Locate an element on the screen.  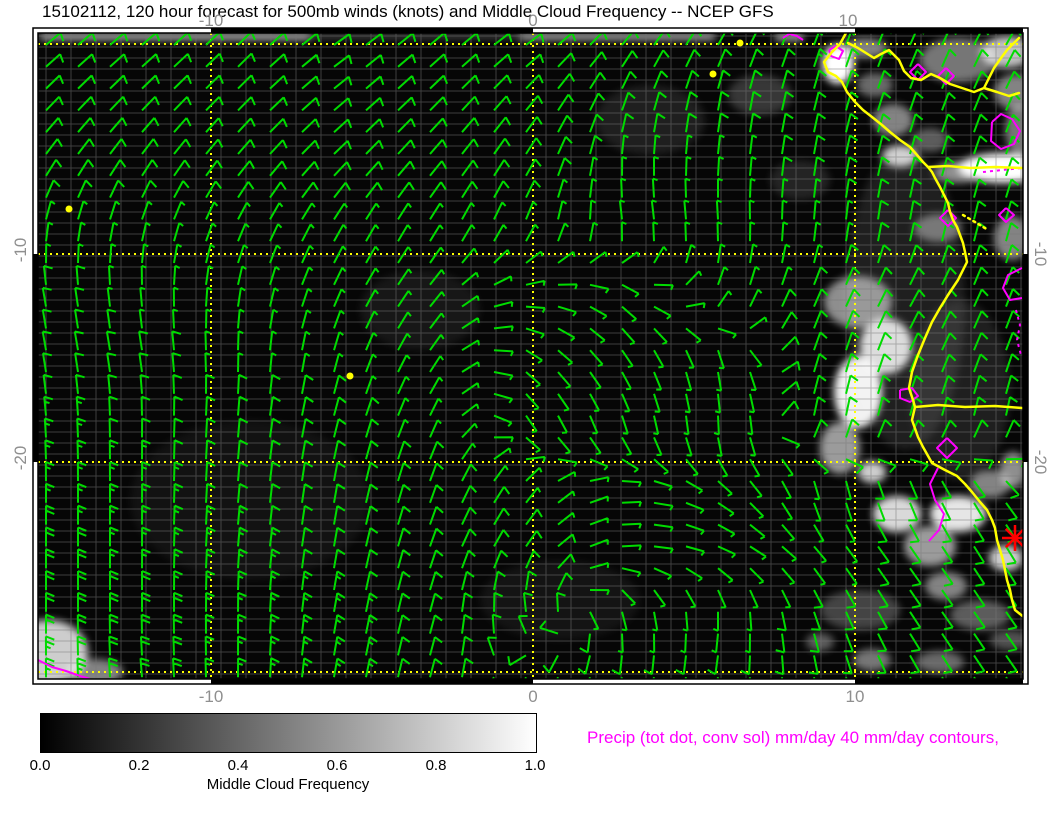
colorbar-tick-label: 1.0 is located at coordinates (535, 765).